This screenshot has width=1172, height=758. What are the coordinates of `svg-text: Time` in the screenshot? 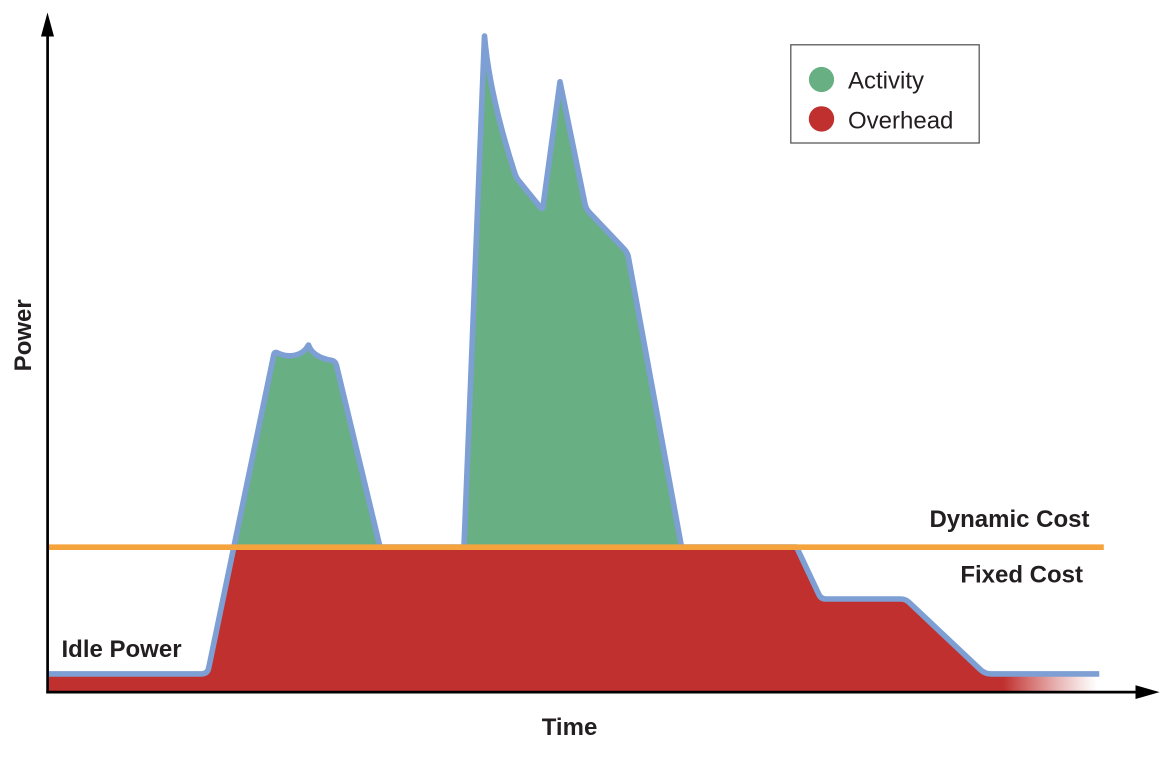 It's located at (570, 727).